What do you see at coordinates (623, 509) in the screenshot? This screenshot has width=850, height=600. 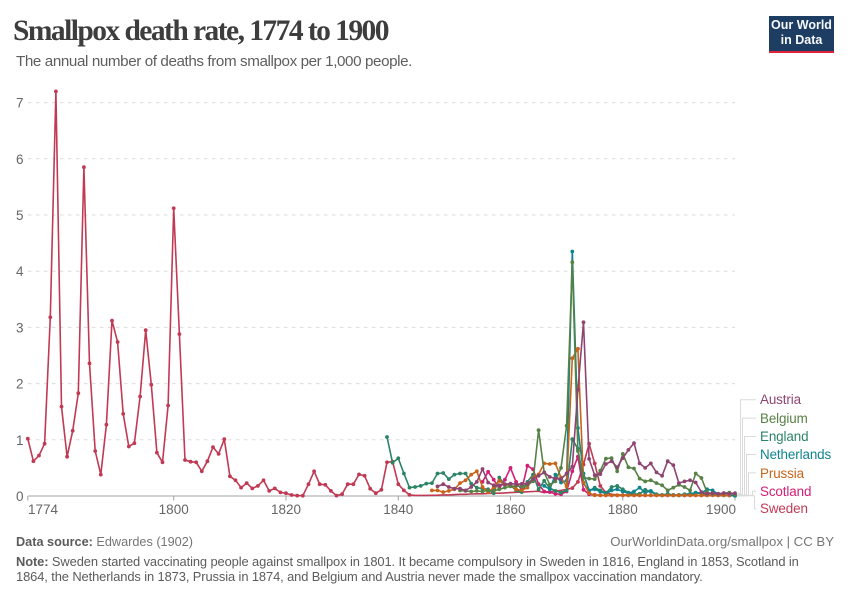 I see `svg-text: 1880` at bounding box center [623, 509].